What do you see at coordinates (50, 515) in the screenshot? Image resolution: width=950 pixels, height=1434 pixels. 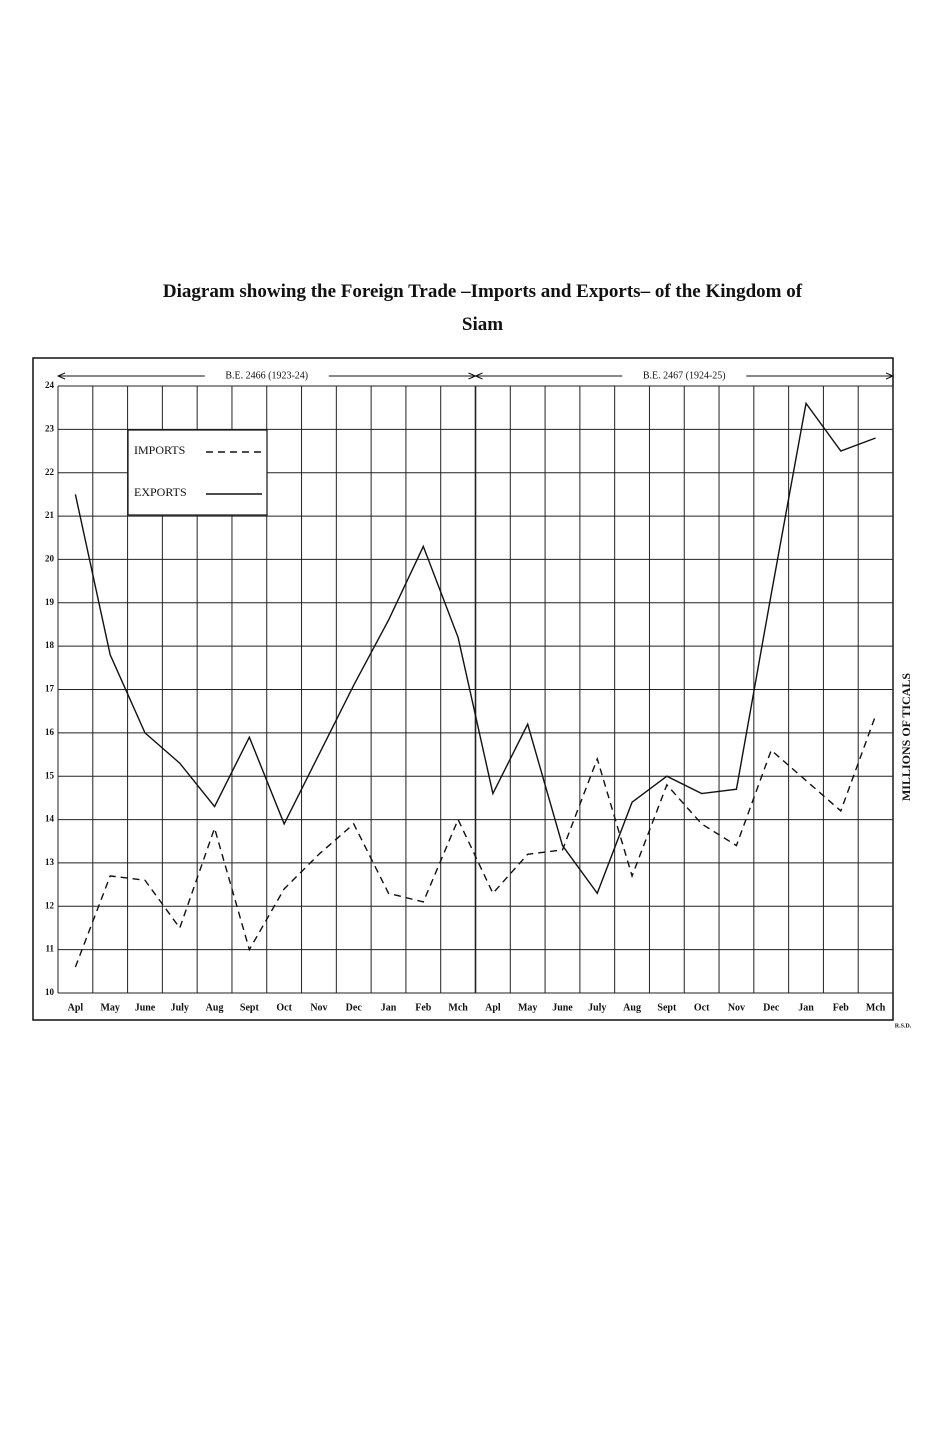 I see `y-tick-label: 21` at bounding box center [50, 515].